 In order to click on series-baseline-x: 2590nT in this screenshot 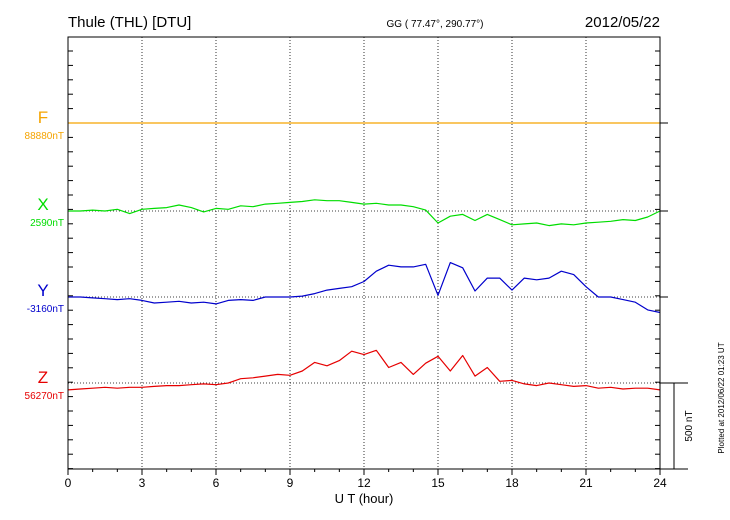, I will do `click(47, 223)`.